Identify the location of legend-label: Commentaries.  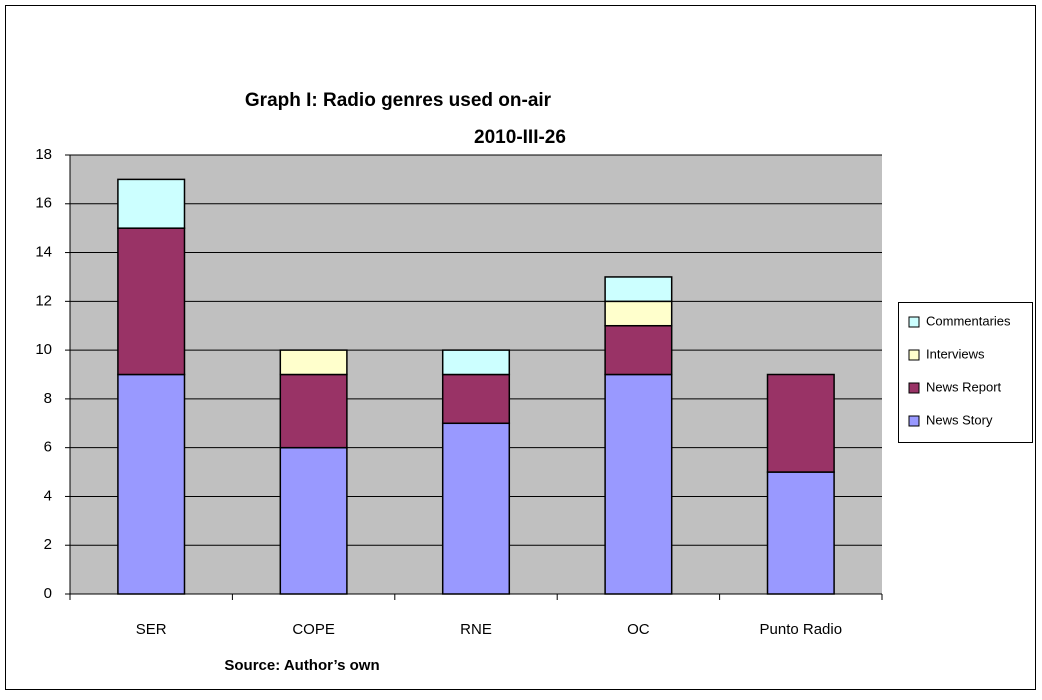
(968, 320).